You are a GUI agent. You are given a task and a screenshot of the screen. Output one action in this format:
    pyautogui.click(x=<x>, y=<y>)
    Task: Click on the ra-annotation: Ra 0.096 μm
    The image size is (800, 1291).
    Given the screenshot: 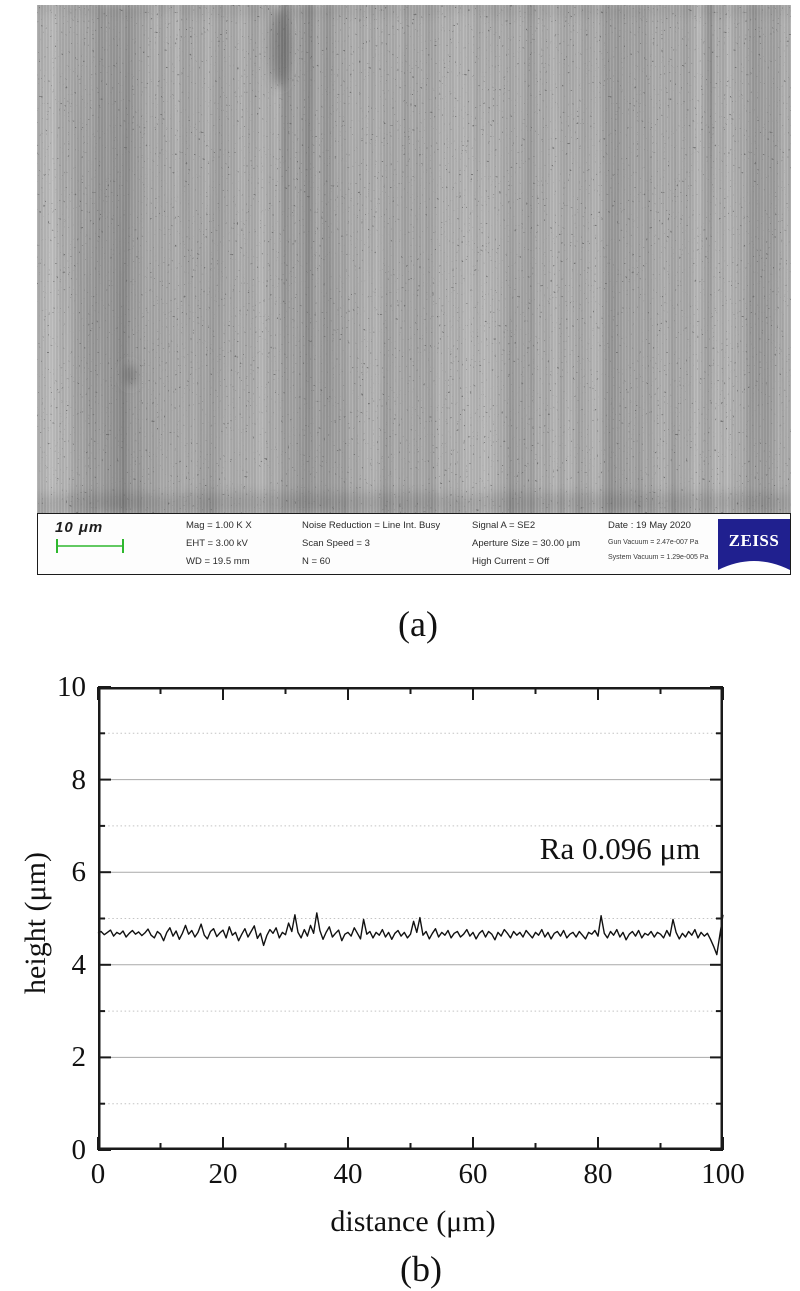 What is the action you would take?
    pyautogui.click(x=620, y=848)
    